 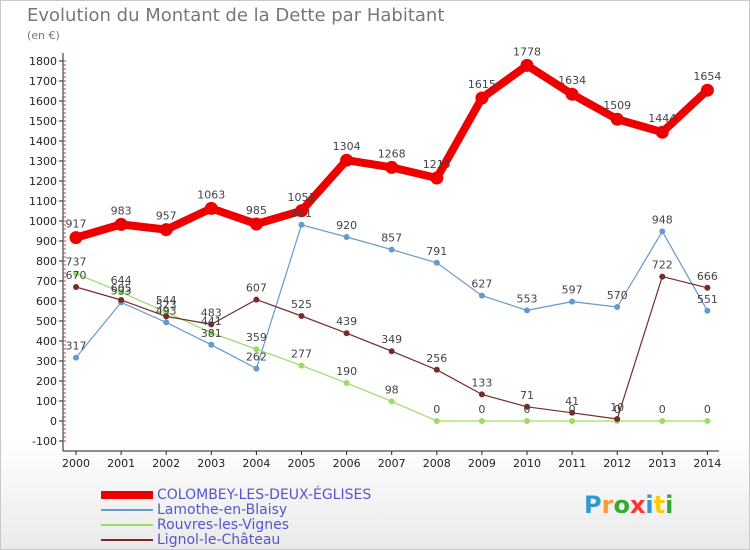 I want to click on data-label: 525, so click(x=301, y=304).